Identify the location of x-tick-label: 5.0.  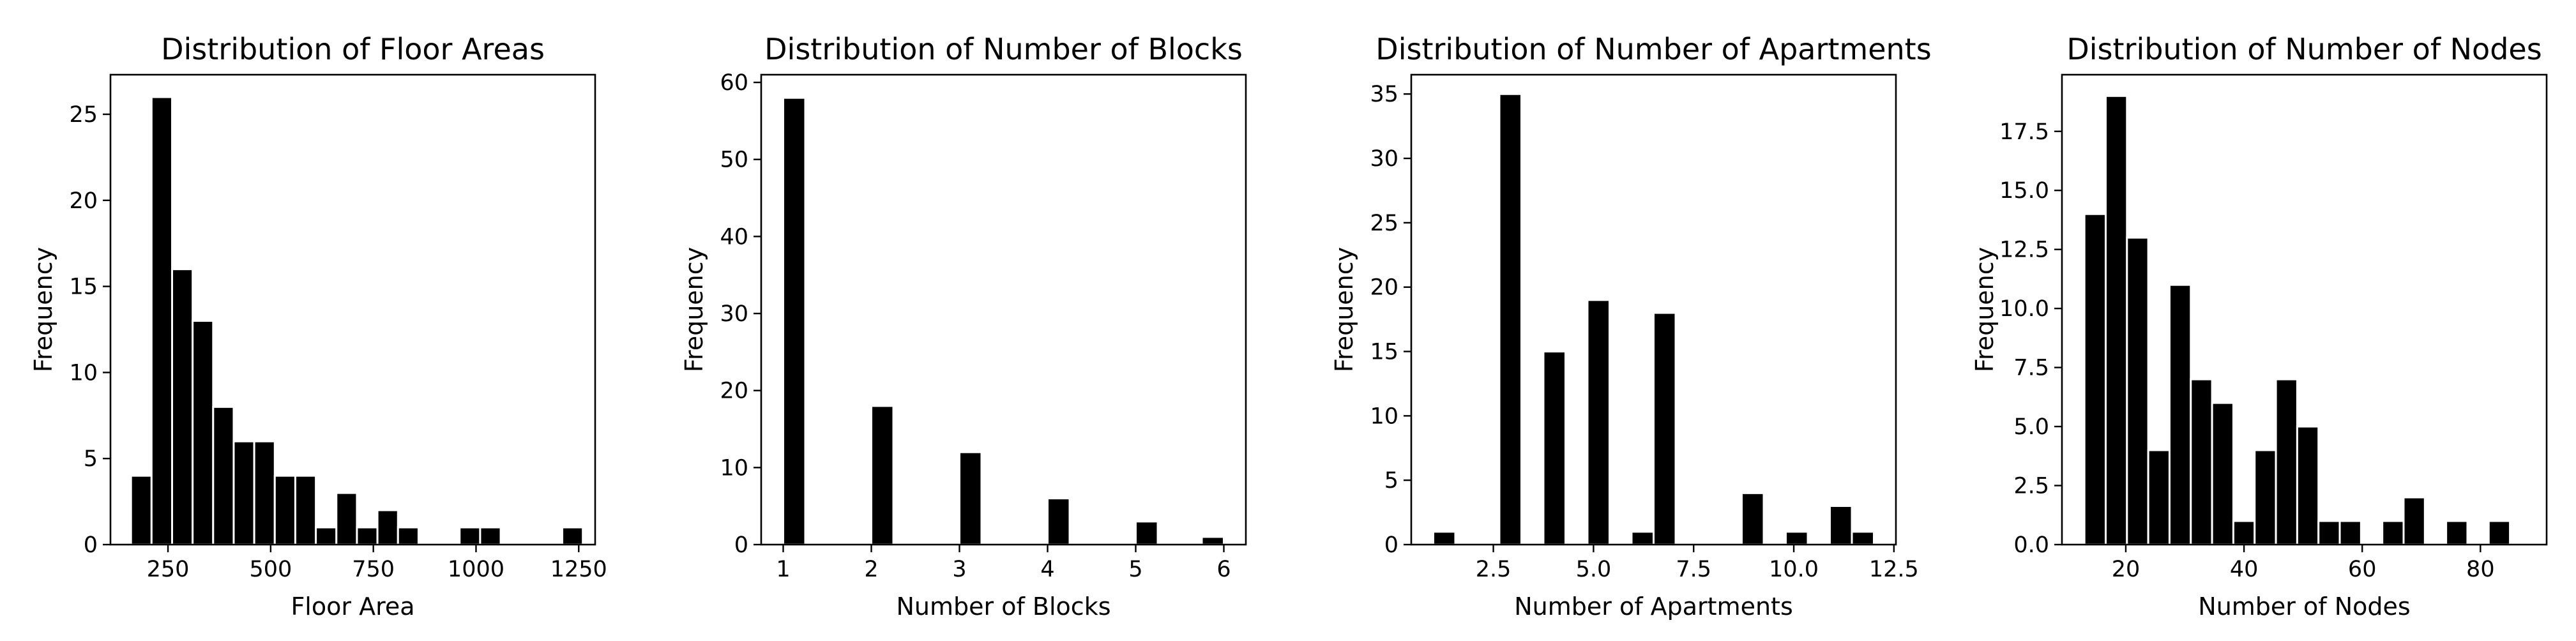
(1594, 569).